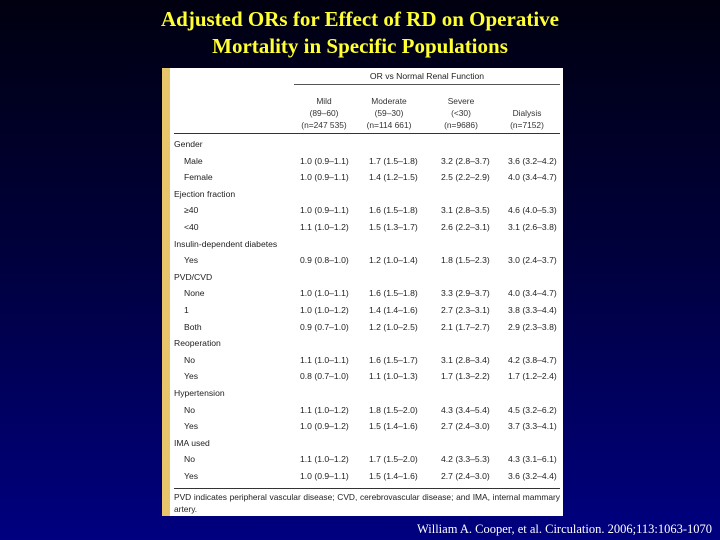  Describe the element at coordinates (465, 160) in the screenshot. I see `cell-severe: 3.2 (2.8–3.7)` at that location.